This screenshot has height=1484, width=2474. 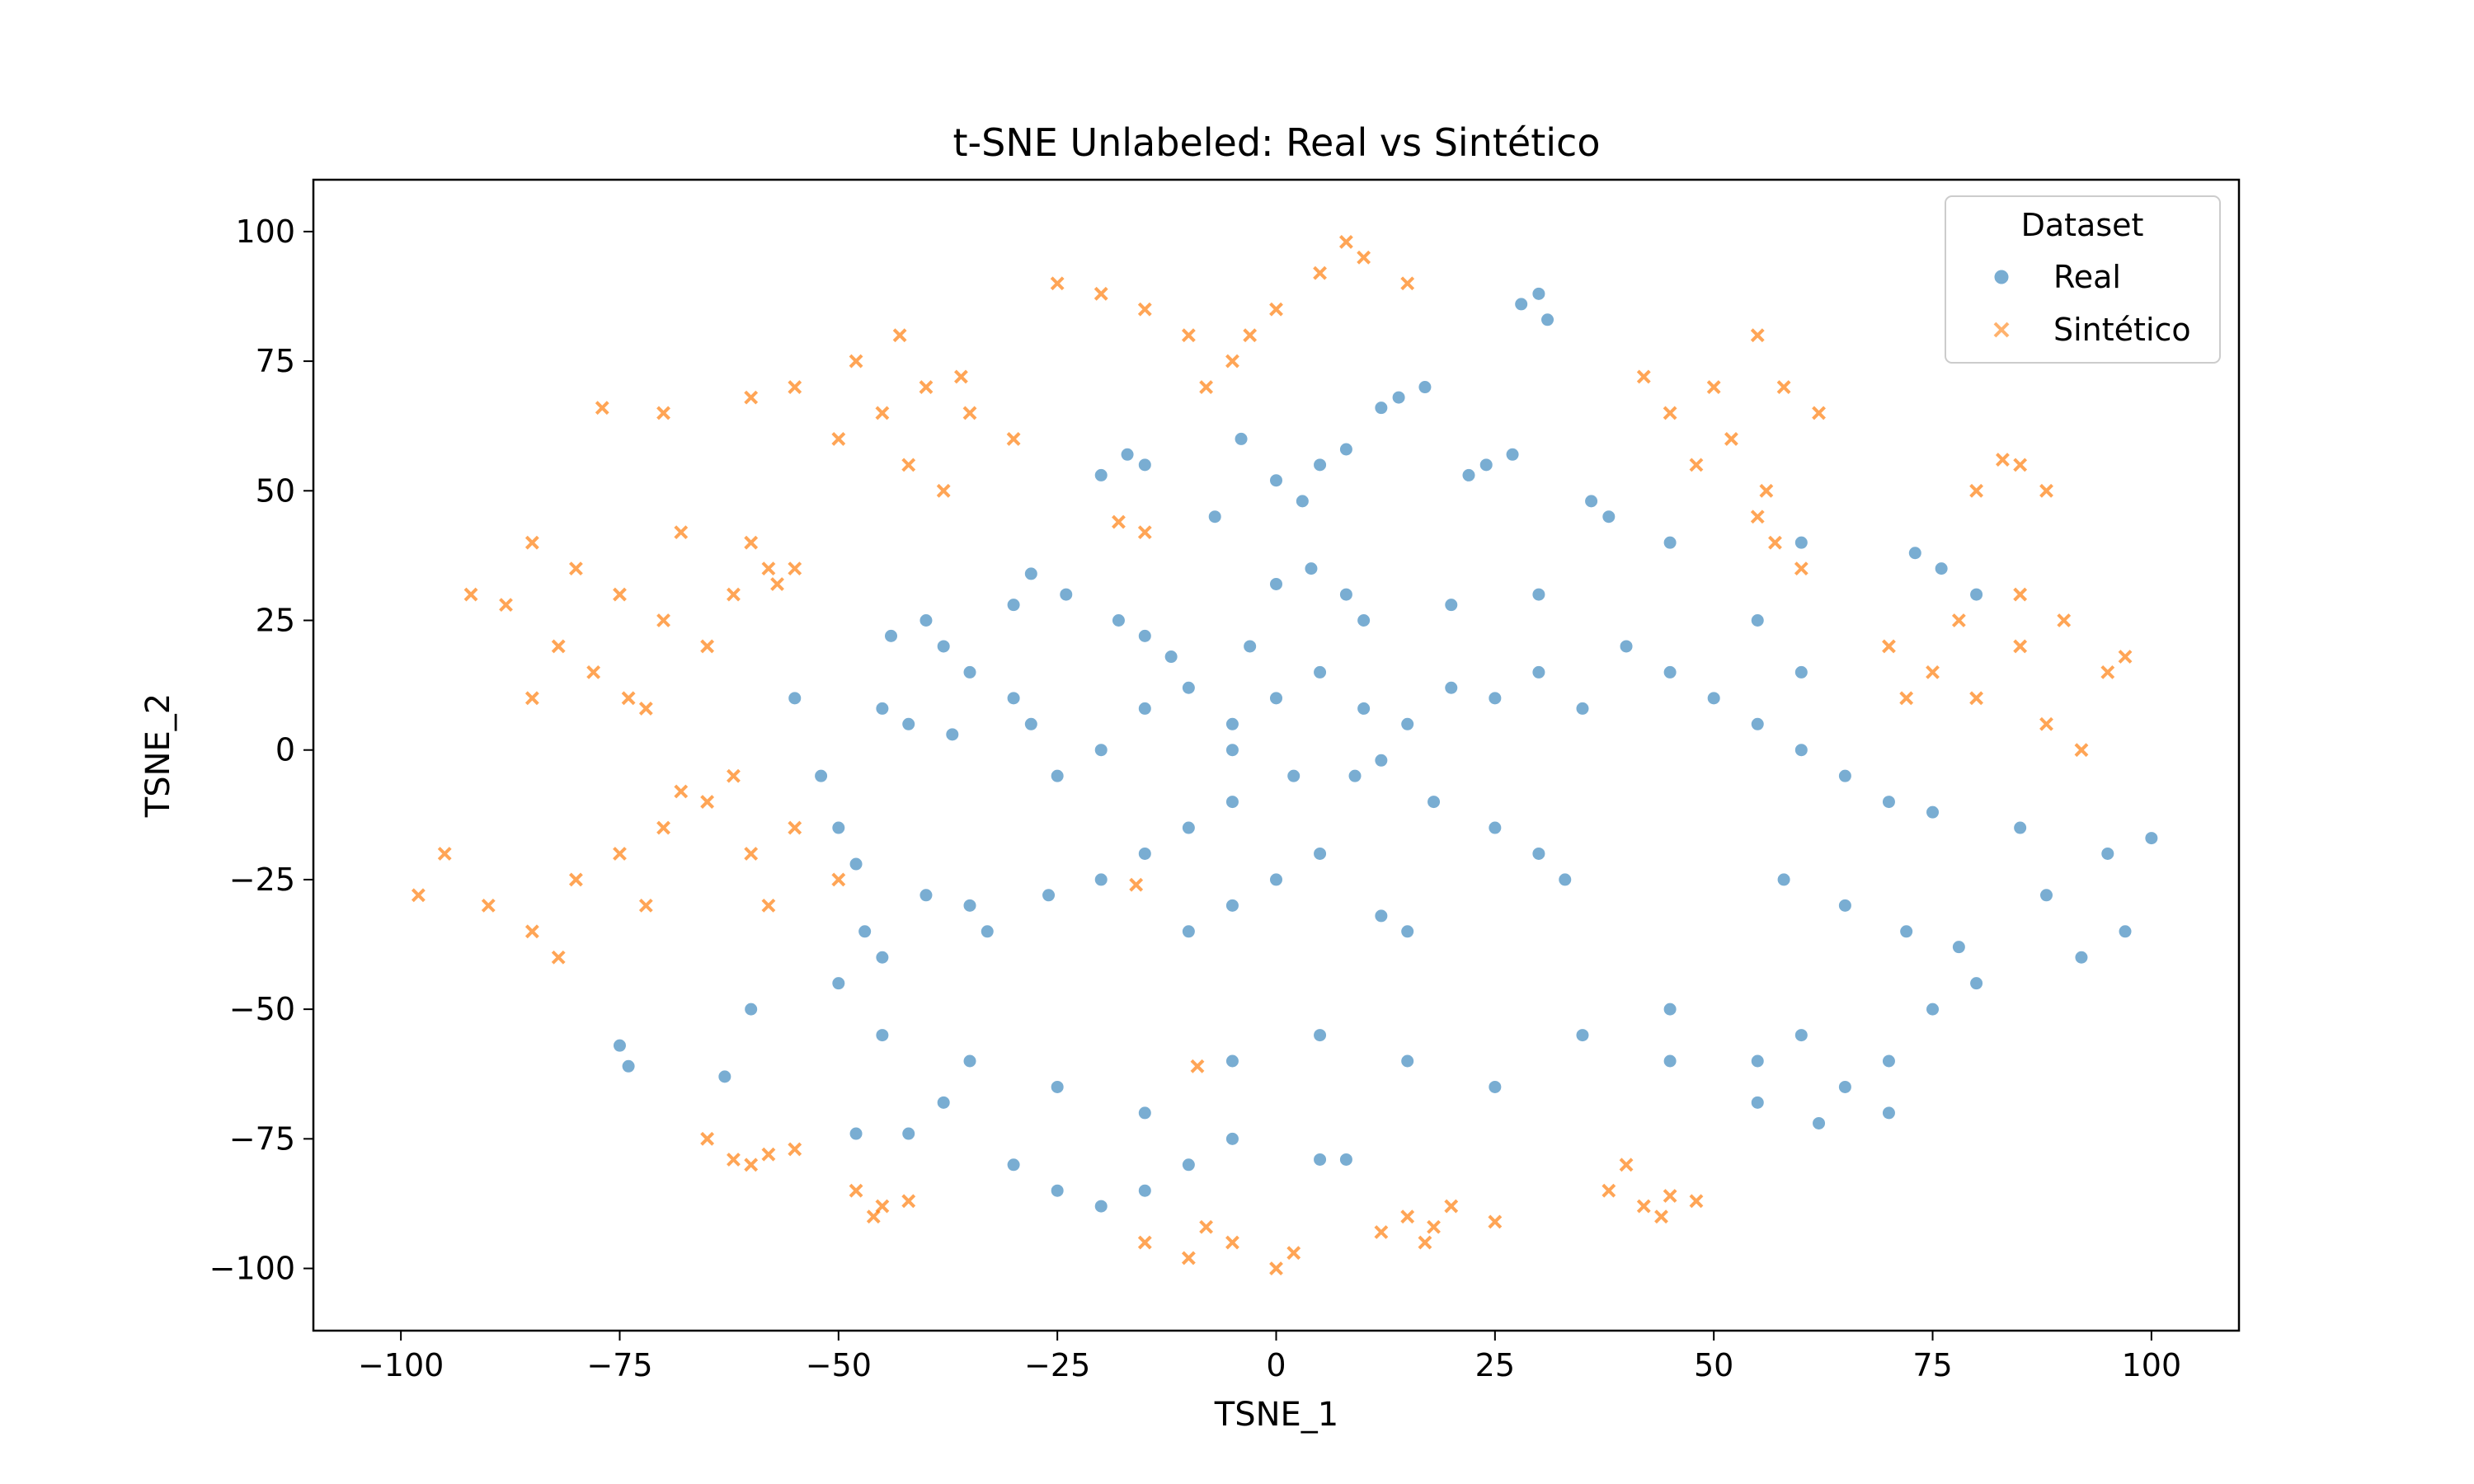 I want to click on x-tick-label: 75, so click(x=1932, y=1365).